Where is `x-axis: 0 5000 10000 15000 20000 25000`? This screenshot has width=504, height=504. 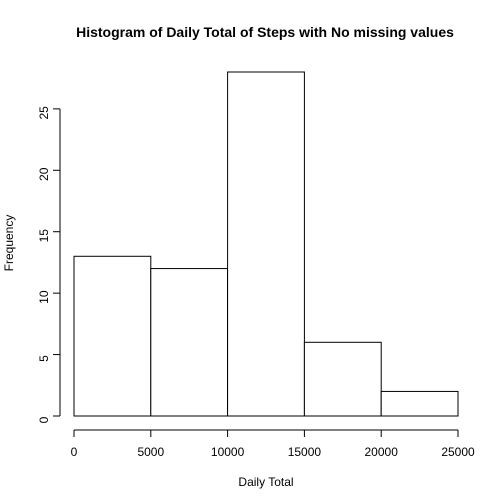 x-axis: 0 5000 10000 15000 20000 25000 is located at coordinates (273, 444).